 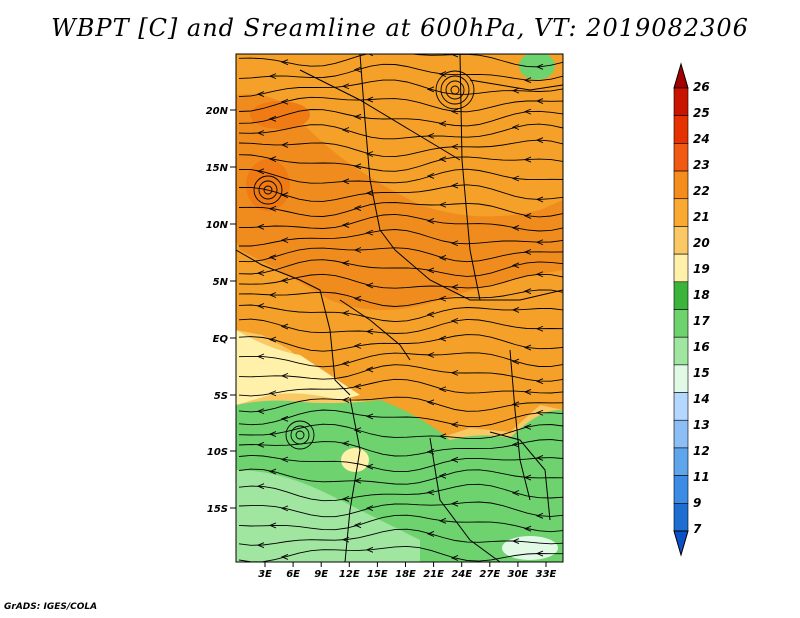 What do you see at coordinates (701, 373) in the screenshot?
I see `colorbar-label: 15` at bounding box center [701, 373].